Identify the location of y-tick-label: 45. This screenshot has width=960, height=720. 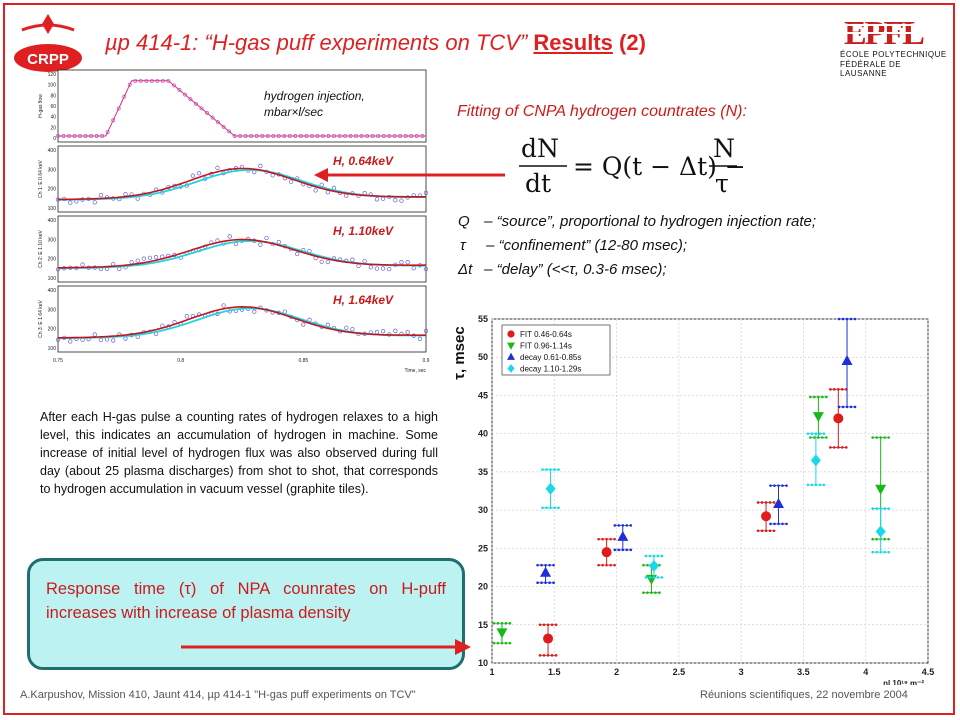
(483, 395).